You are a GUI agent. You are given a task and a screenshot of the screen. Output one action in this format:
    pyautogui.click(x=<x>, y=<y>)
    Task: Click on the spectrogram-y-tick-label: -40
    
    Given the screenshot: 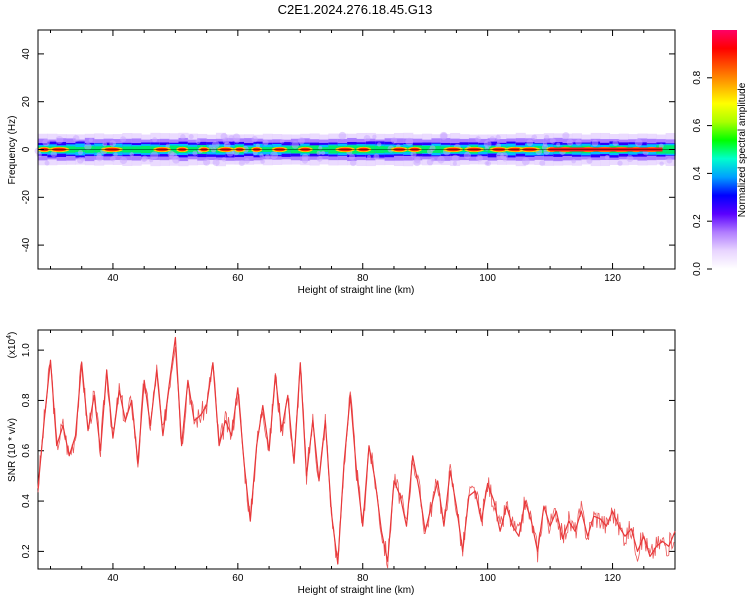 What is the action you would take?
    pyautogui.click(x=26, y=244)
    